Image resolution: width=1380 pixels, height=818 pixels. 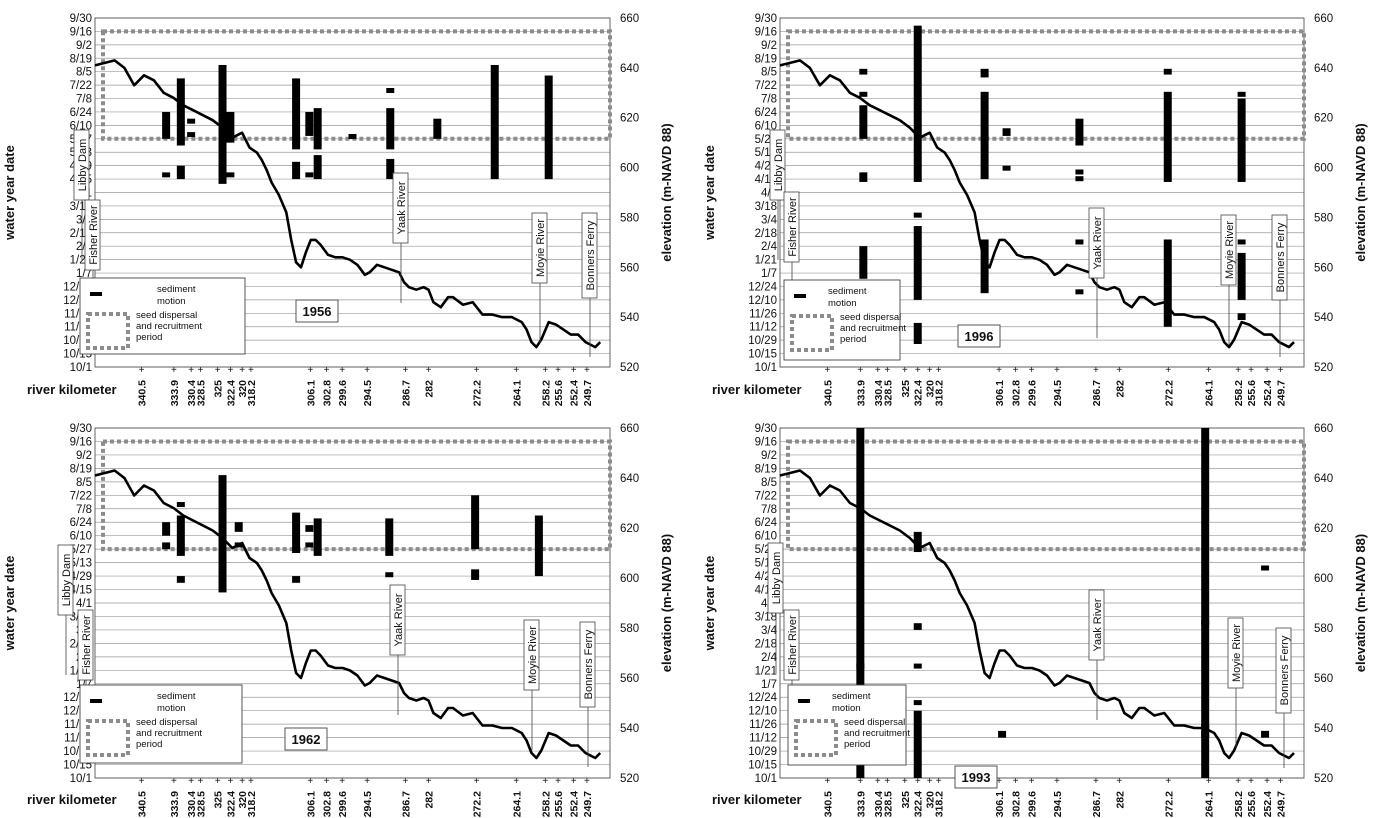 I want to click on date-tick-label: 1/7, so click(x=769, y=685).